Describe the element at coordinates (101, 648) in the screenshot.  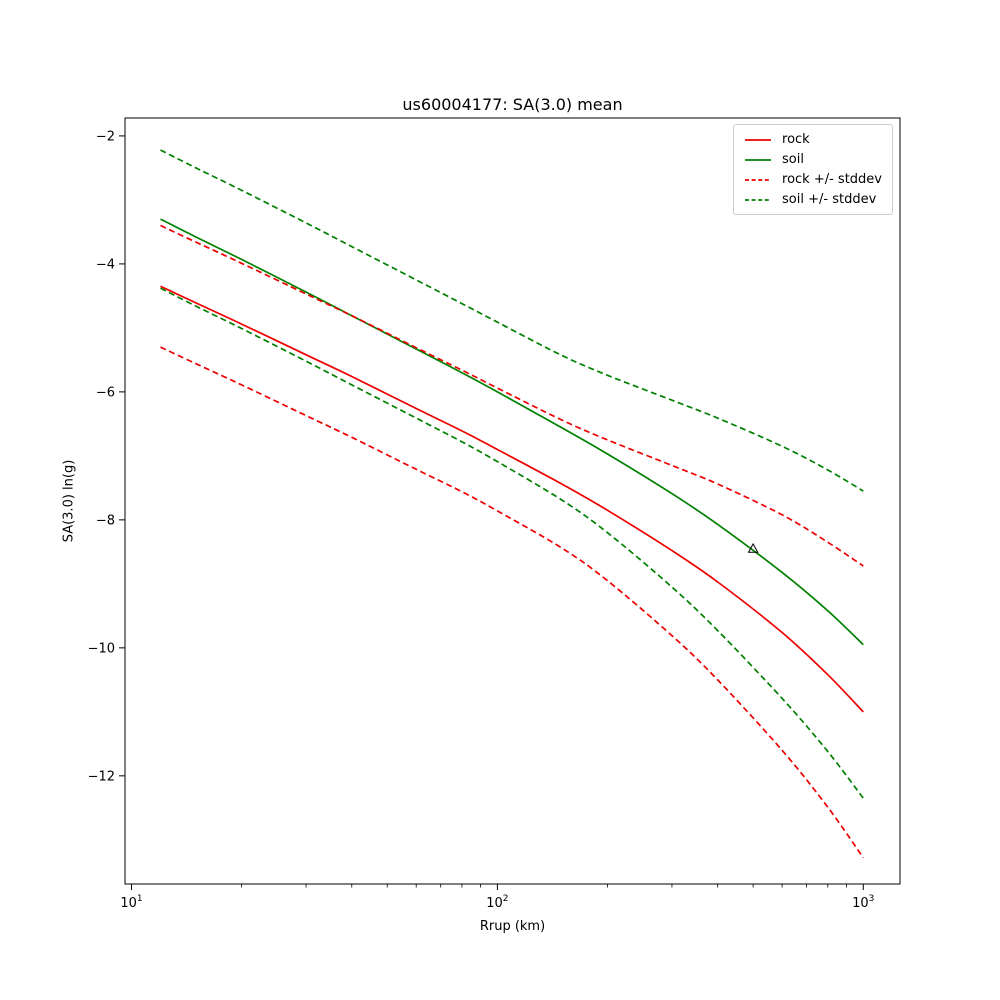
I see `y-tick-label: −10` at that location.